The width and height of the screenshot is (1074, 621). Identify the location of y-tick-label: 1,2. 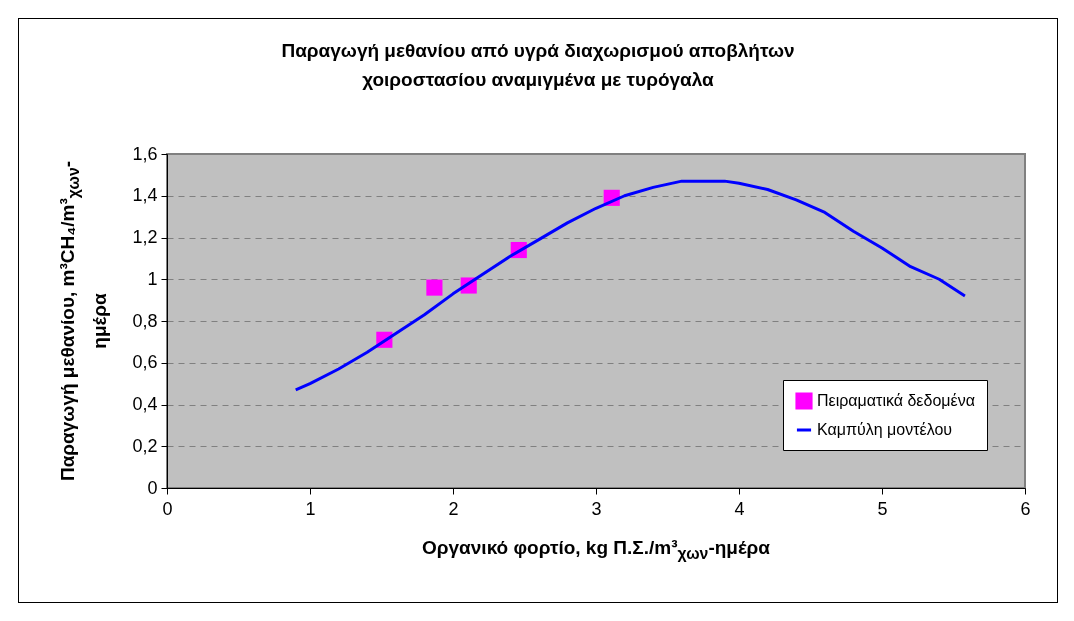
(145, 237).